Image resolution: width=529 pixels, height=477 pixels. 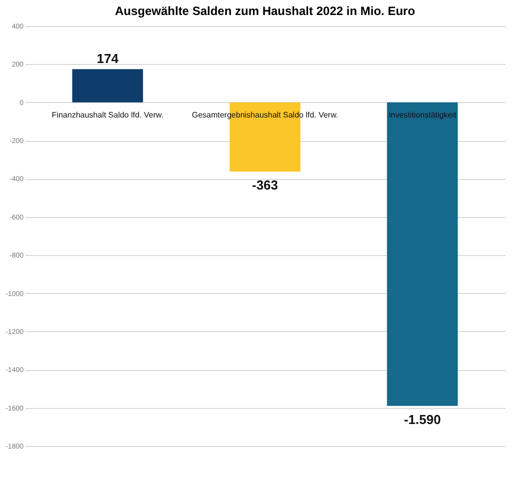 What do you see at coordinates (108, 115) in the screenshot?
I see `x-tick-label: Finanzhaushalt Saldo lfd. Verw.` at bounding box center [108, 115].